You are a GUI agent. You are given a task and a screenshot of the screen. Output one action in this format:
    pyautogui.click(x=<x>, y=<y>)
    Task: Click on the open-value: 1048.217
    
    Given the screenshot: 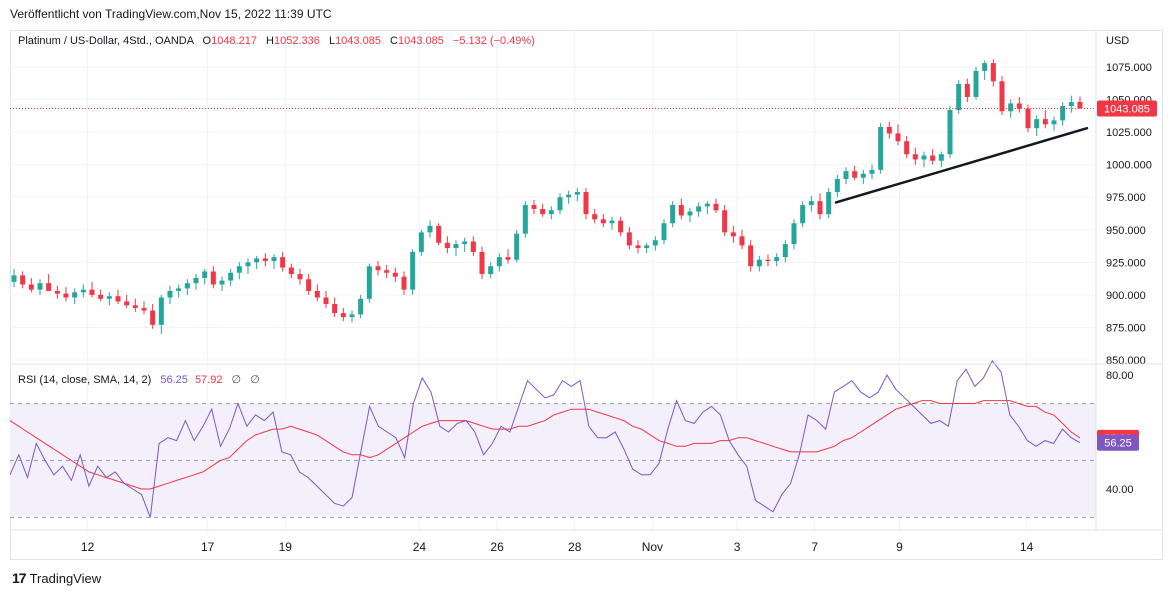 What is the action you would take?
    pyautogui.click(x=234, y=41)
    